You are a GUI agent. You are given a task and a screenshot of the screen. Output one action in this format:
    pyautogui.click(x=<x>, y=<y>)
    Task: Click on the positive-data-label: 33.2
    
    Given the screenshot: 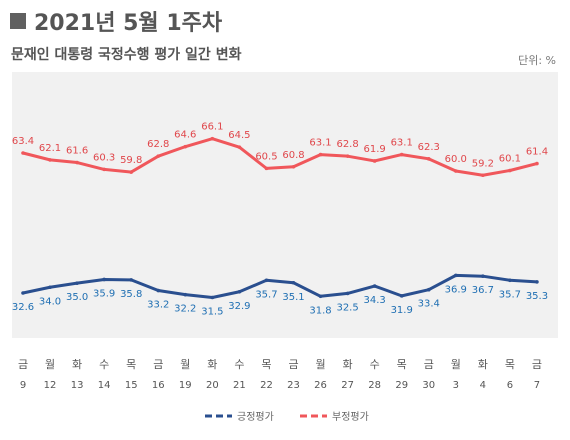 What is the action you would take?
    pyautogui.click(x=158, y=305)
    